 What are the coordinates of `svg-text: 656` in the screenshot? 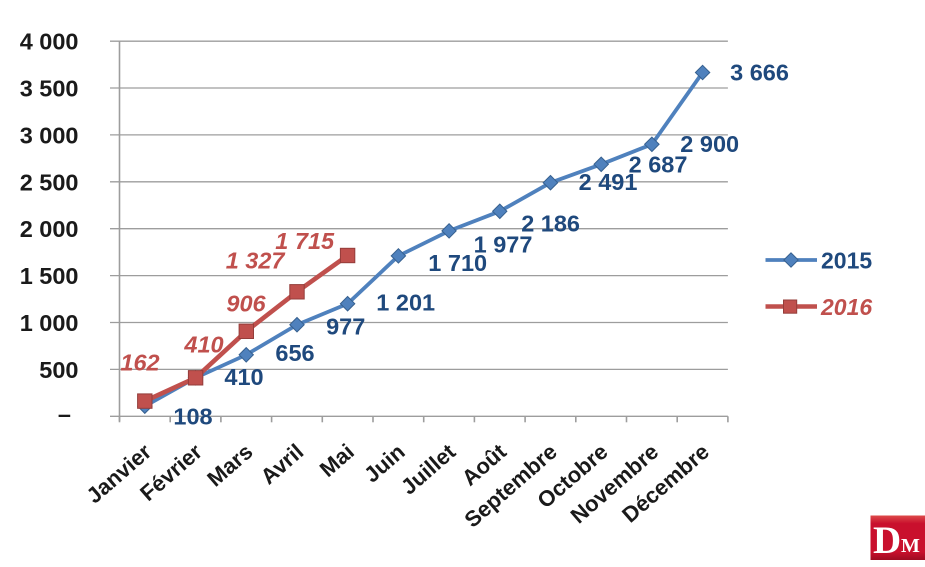 It's located at (294, 353).